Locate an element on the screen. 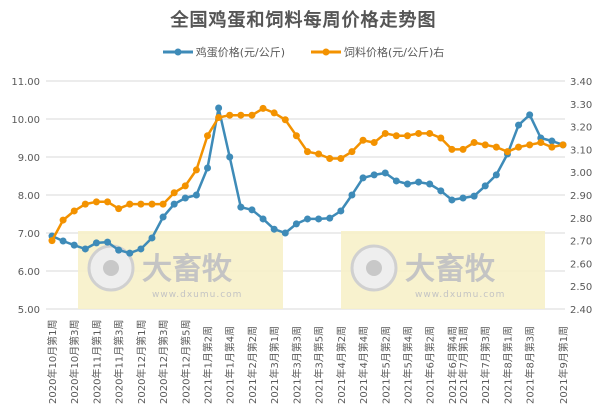 This screenshot has height=411, width=607. x-tick-label: 2021年8月第3周 is located at coordinates (530, 365).